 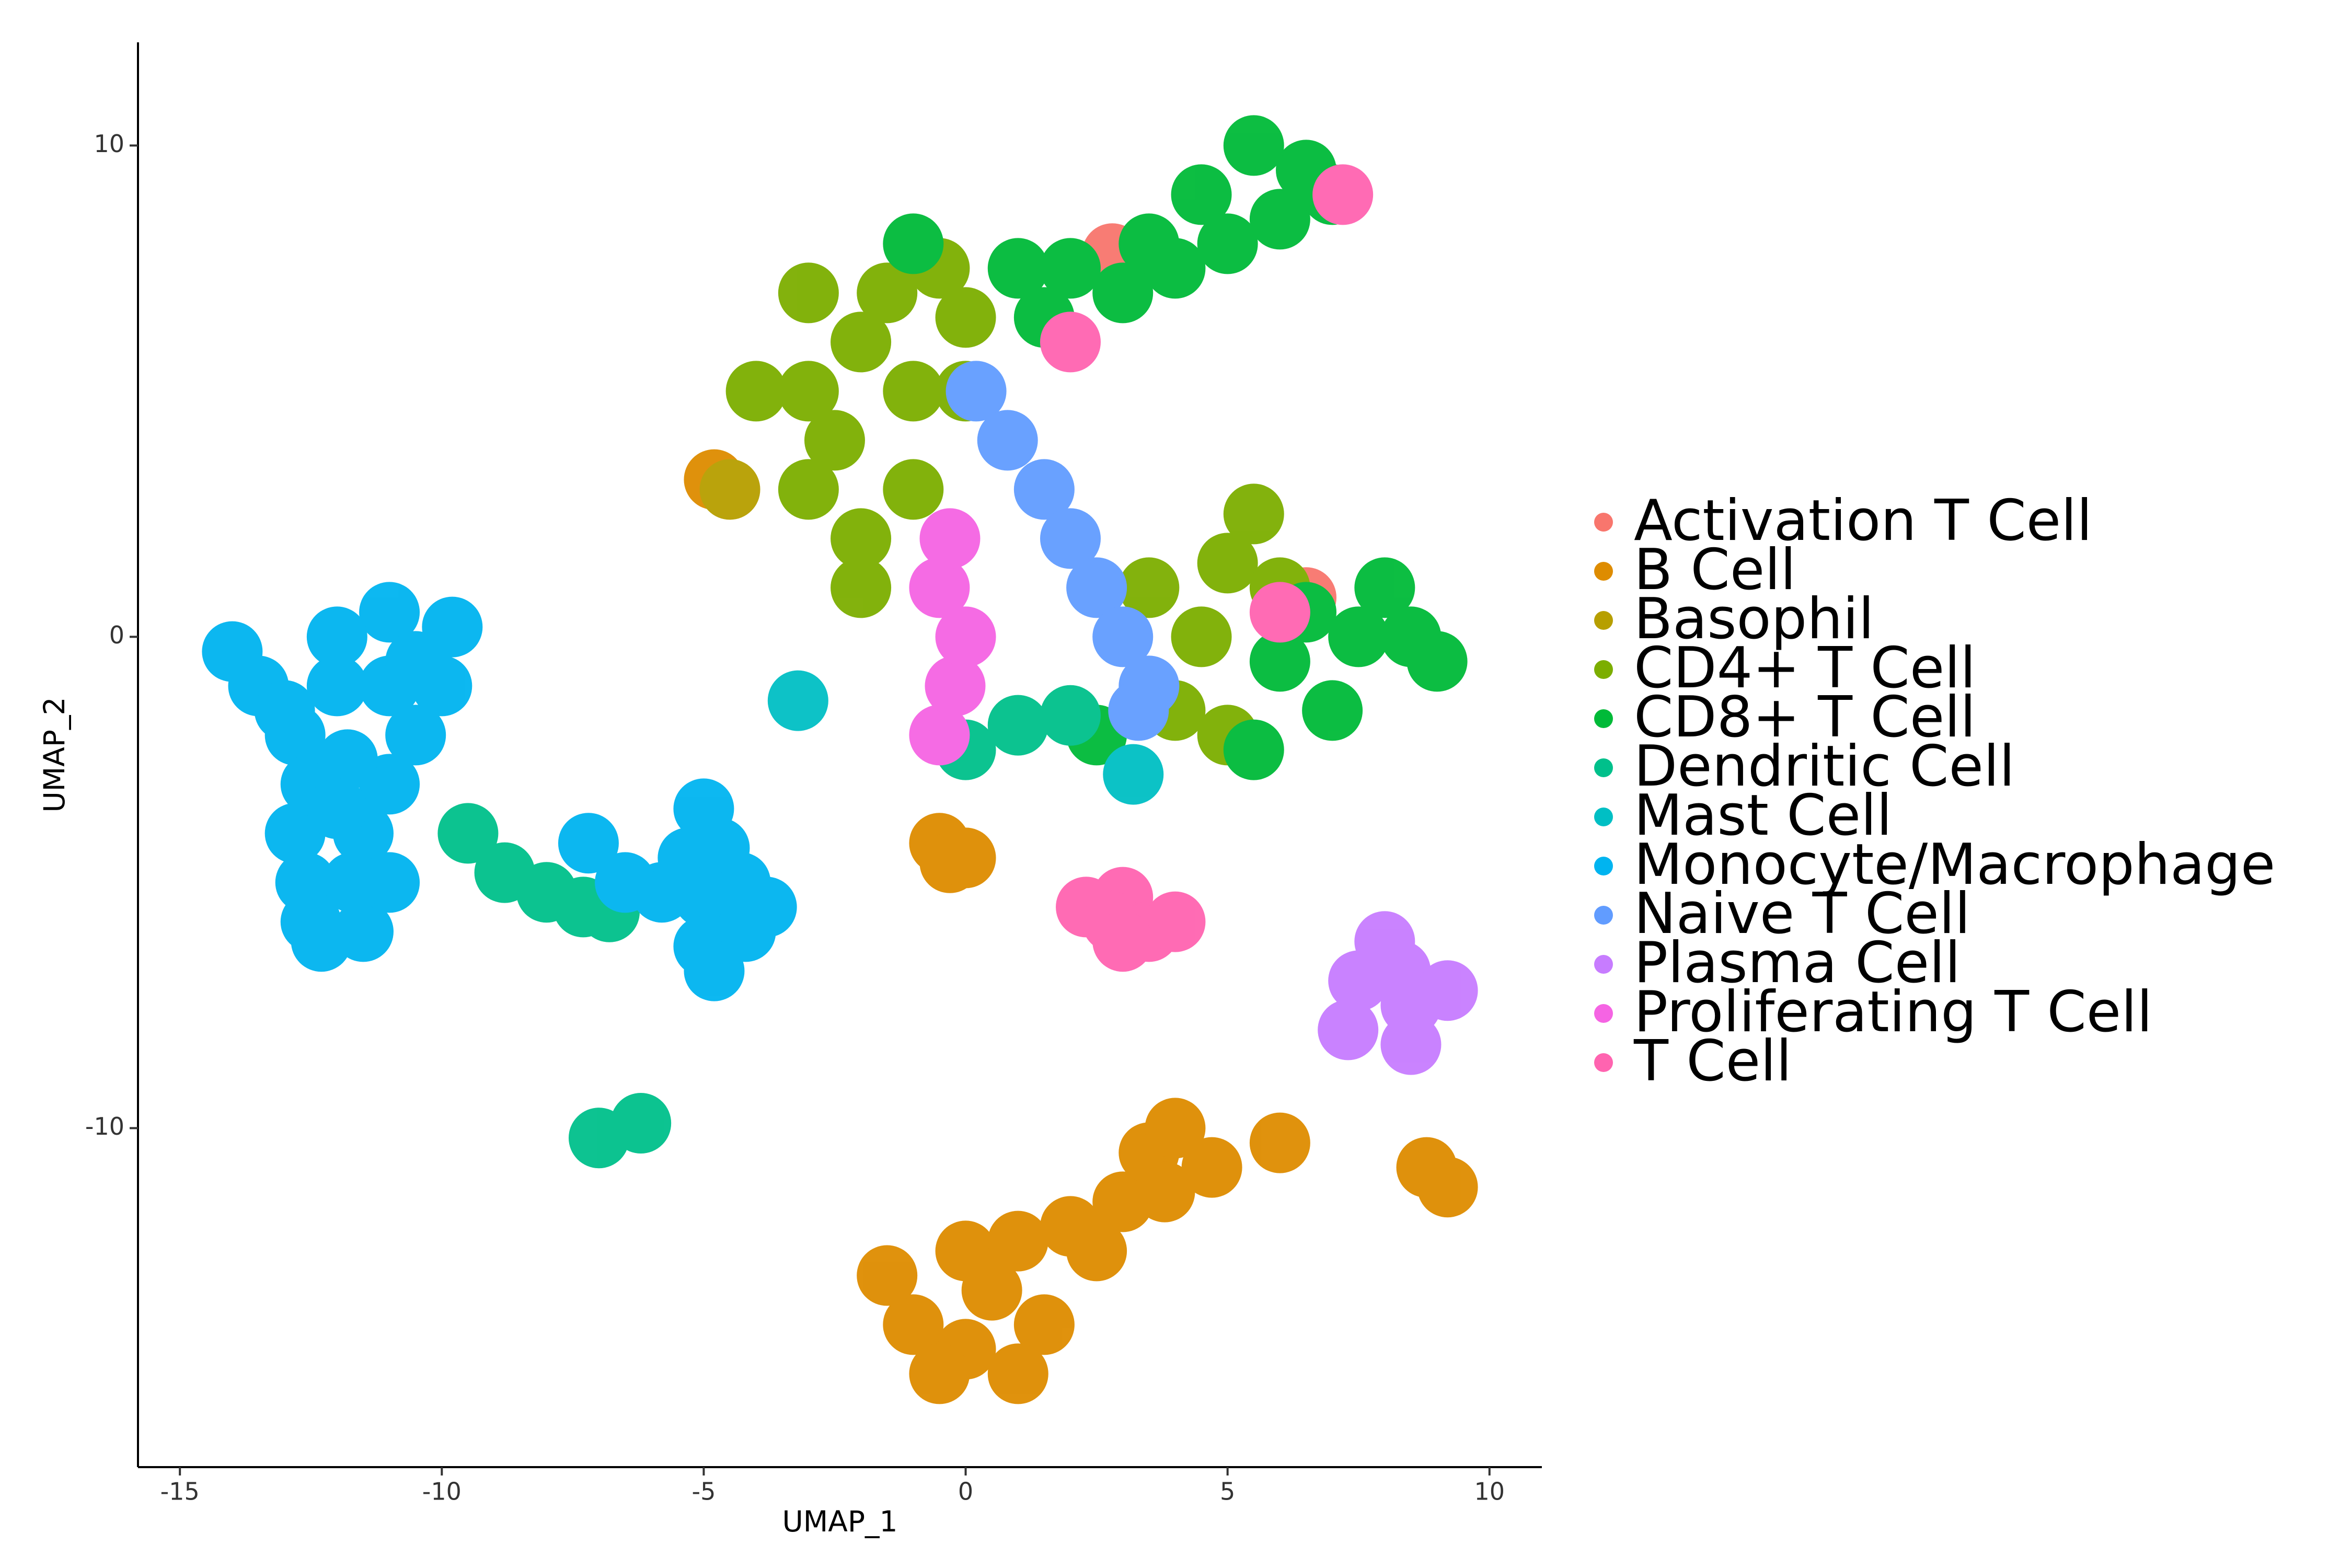 I want to click on x-tick-label: 5, so click(x=1227, y=1492).